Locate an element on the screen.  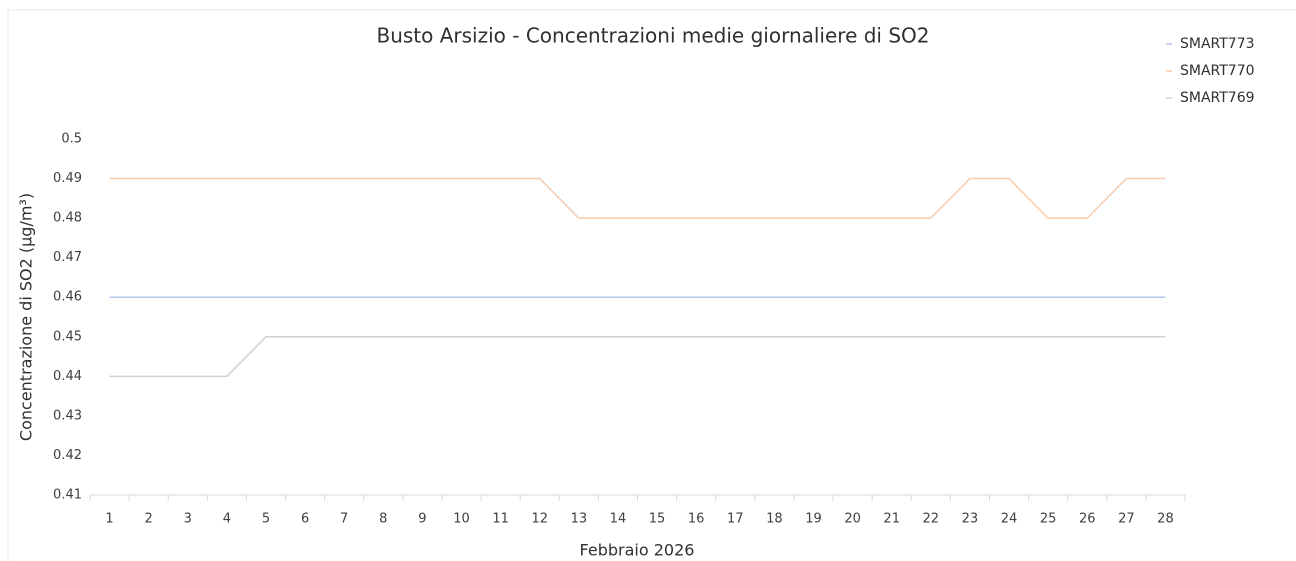
y-tick-label: 0.42 is located at coordinates (67, 455).